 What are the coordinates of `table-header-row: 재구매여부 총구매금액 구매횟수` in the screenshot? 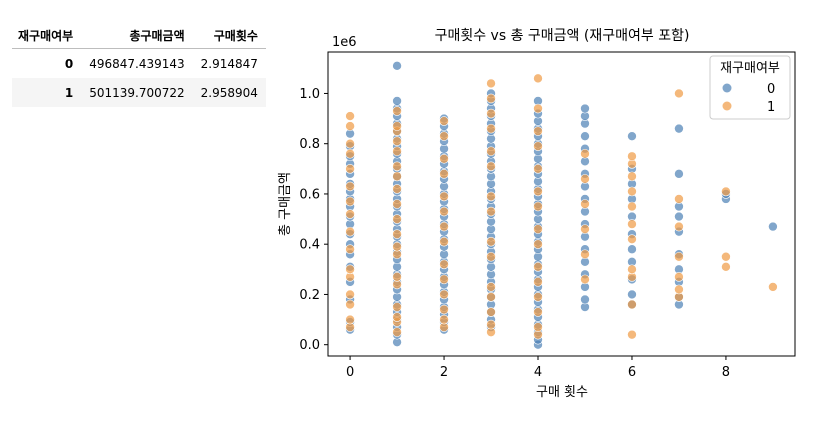 It's located at (139, 35).